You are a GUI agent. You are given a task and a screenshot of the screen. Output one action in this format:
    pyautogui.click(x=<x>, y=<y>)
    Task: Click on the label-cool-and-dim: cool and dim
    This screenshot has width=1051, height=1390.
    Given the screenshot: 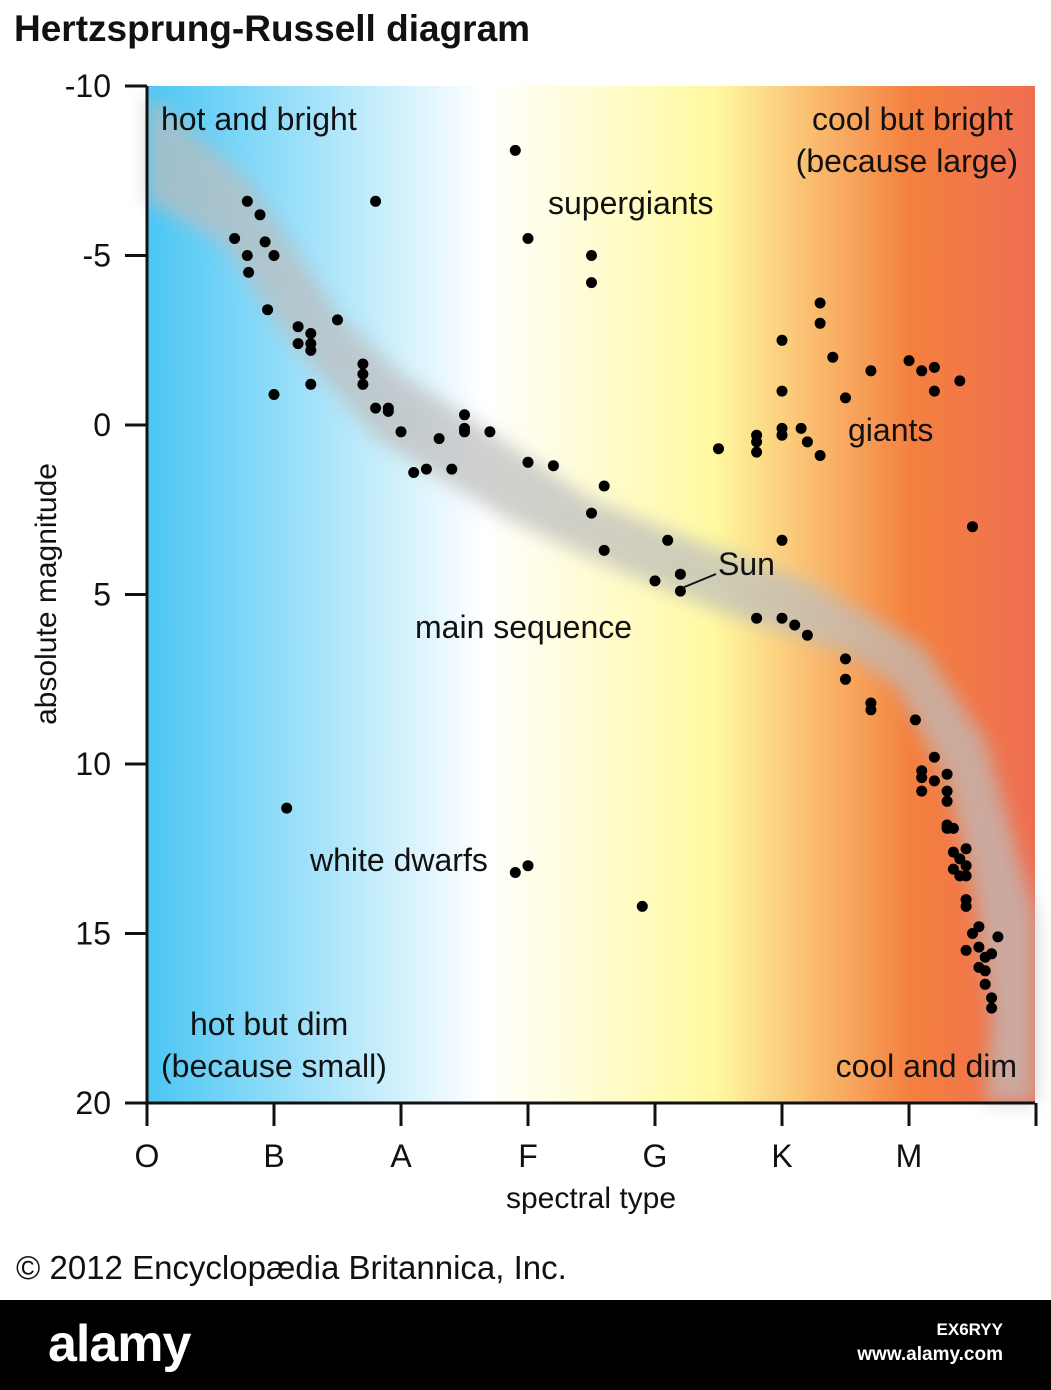 What is the action you would take?
    pyautogui.click(x=926, y=1066)
    